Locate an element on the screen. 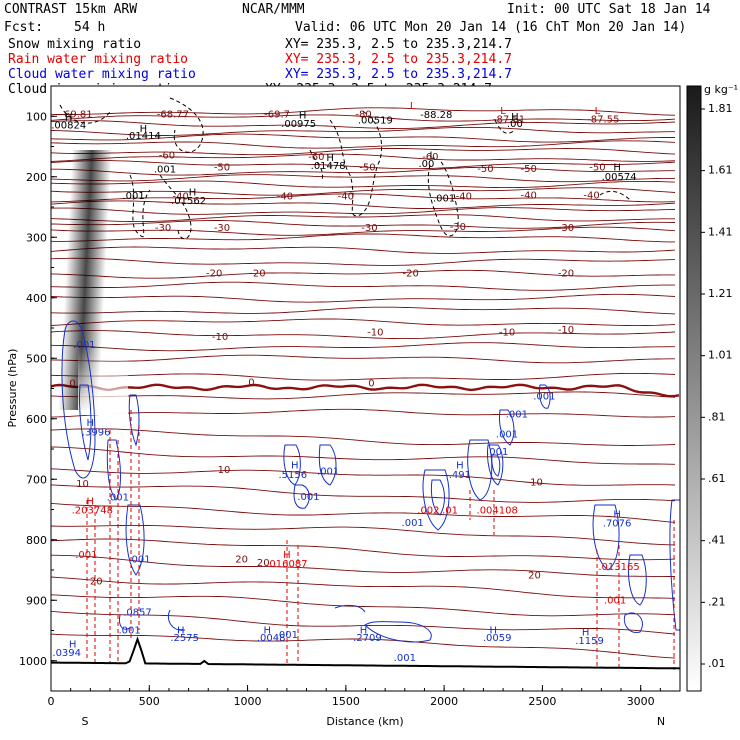 Image resolution: width=740 pixels, height=740 pixels. snow-value-label: .01478 is located at coordinates (328, 166).